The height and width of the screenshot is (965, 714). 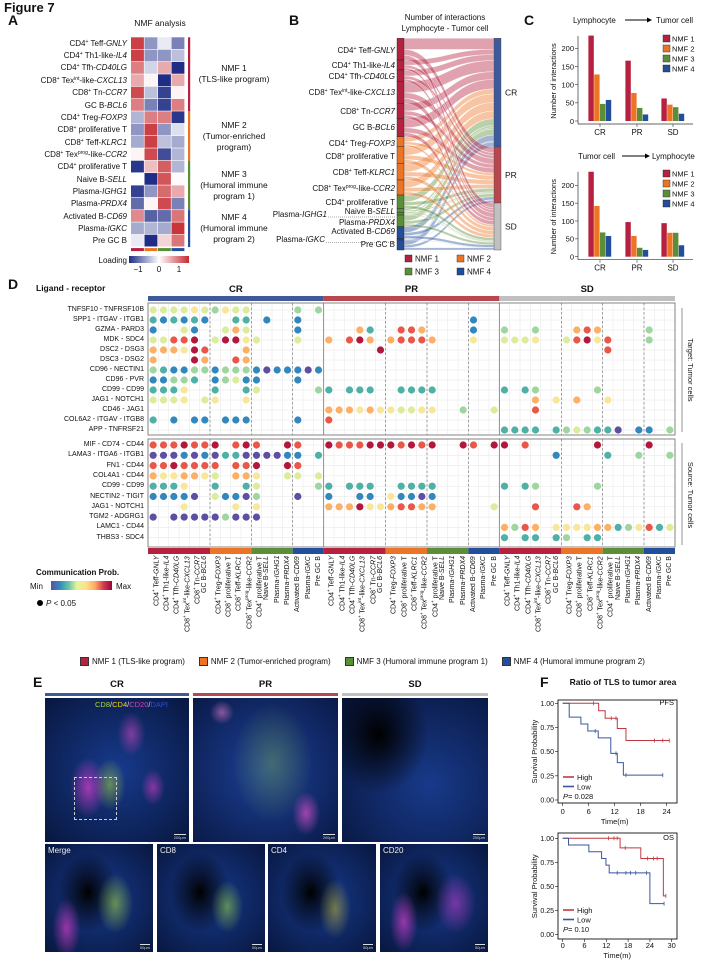 I want to click on cell-label-part: Tex, so click(x=335, y=92).